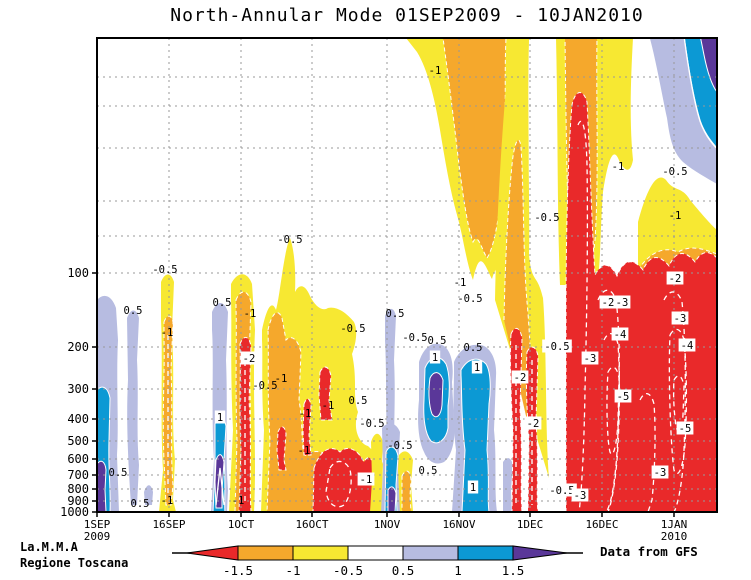  I want to click on contour-region-pur, so click(436, 395).